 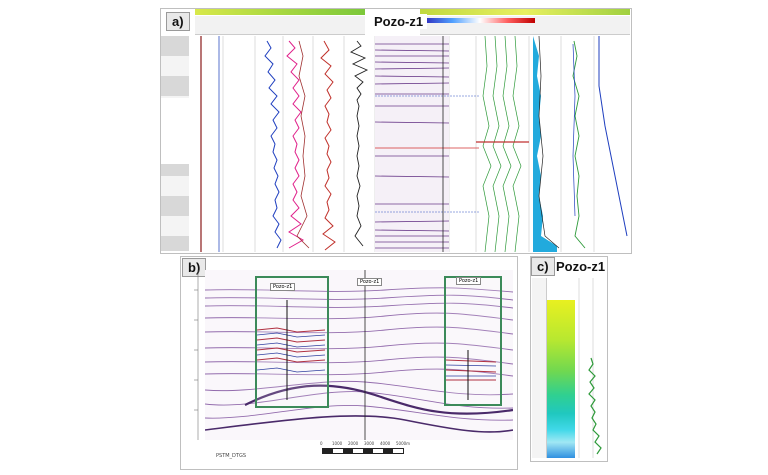 I want to click on zoom-inset-right, so click(x=473, y=341).